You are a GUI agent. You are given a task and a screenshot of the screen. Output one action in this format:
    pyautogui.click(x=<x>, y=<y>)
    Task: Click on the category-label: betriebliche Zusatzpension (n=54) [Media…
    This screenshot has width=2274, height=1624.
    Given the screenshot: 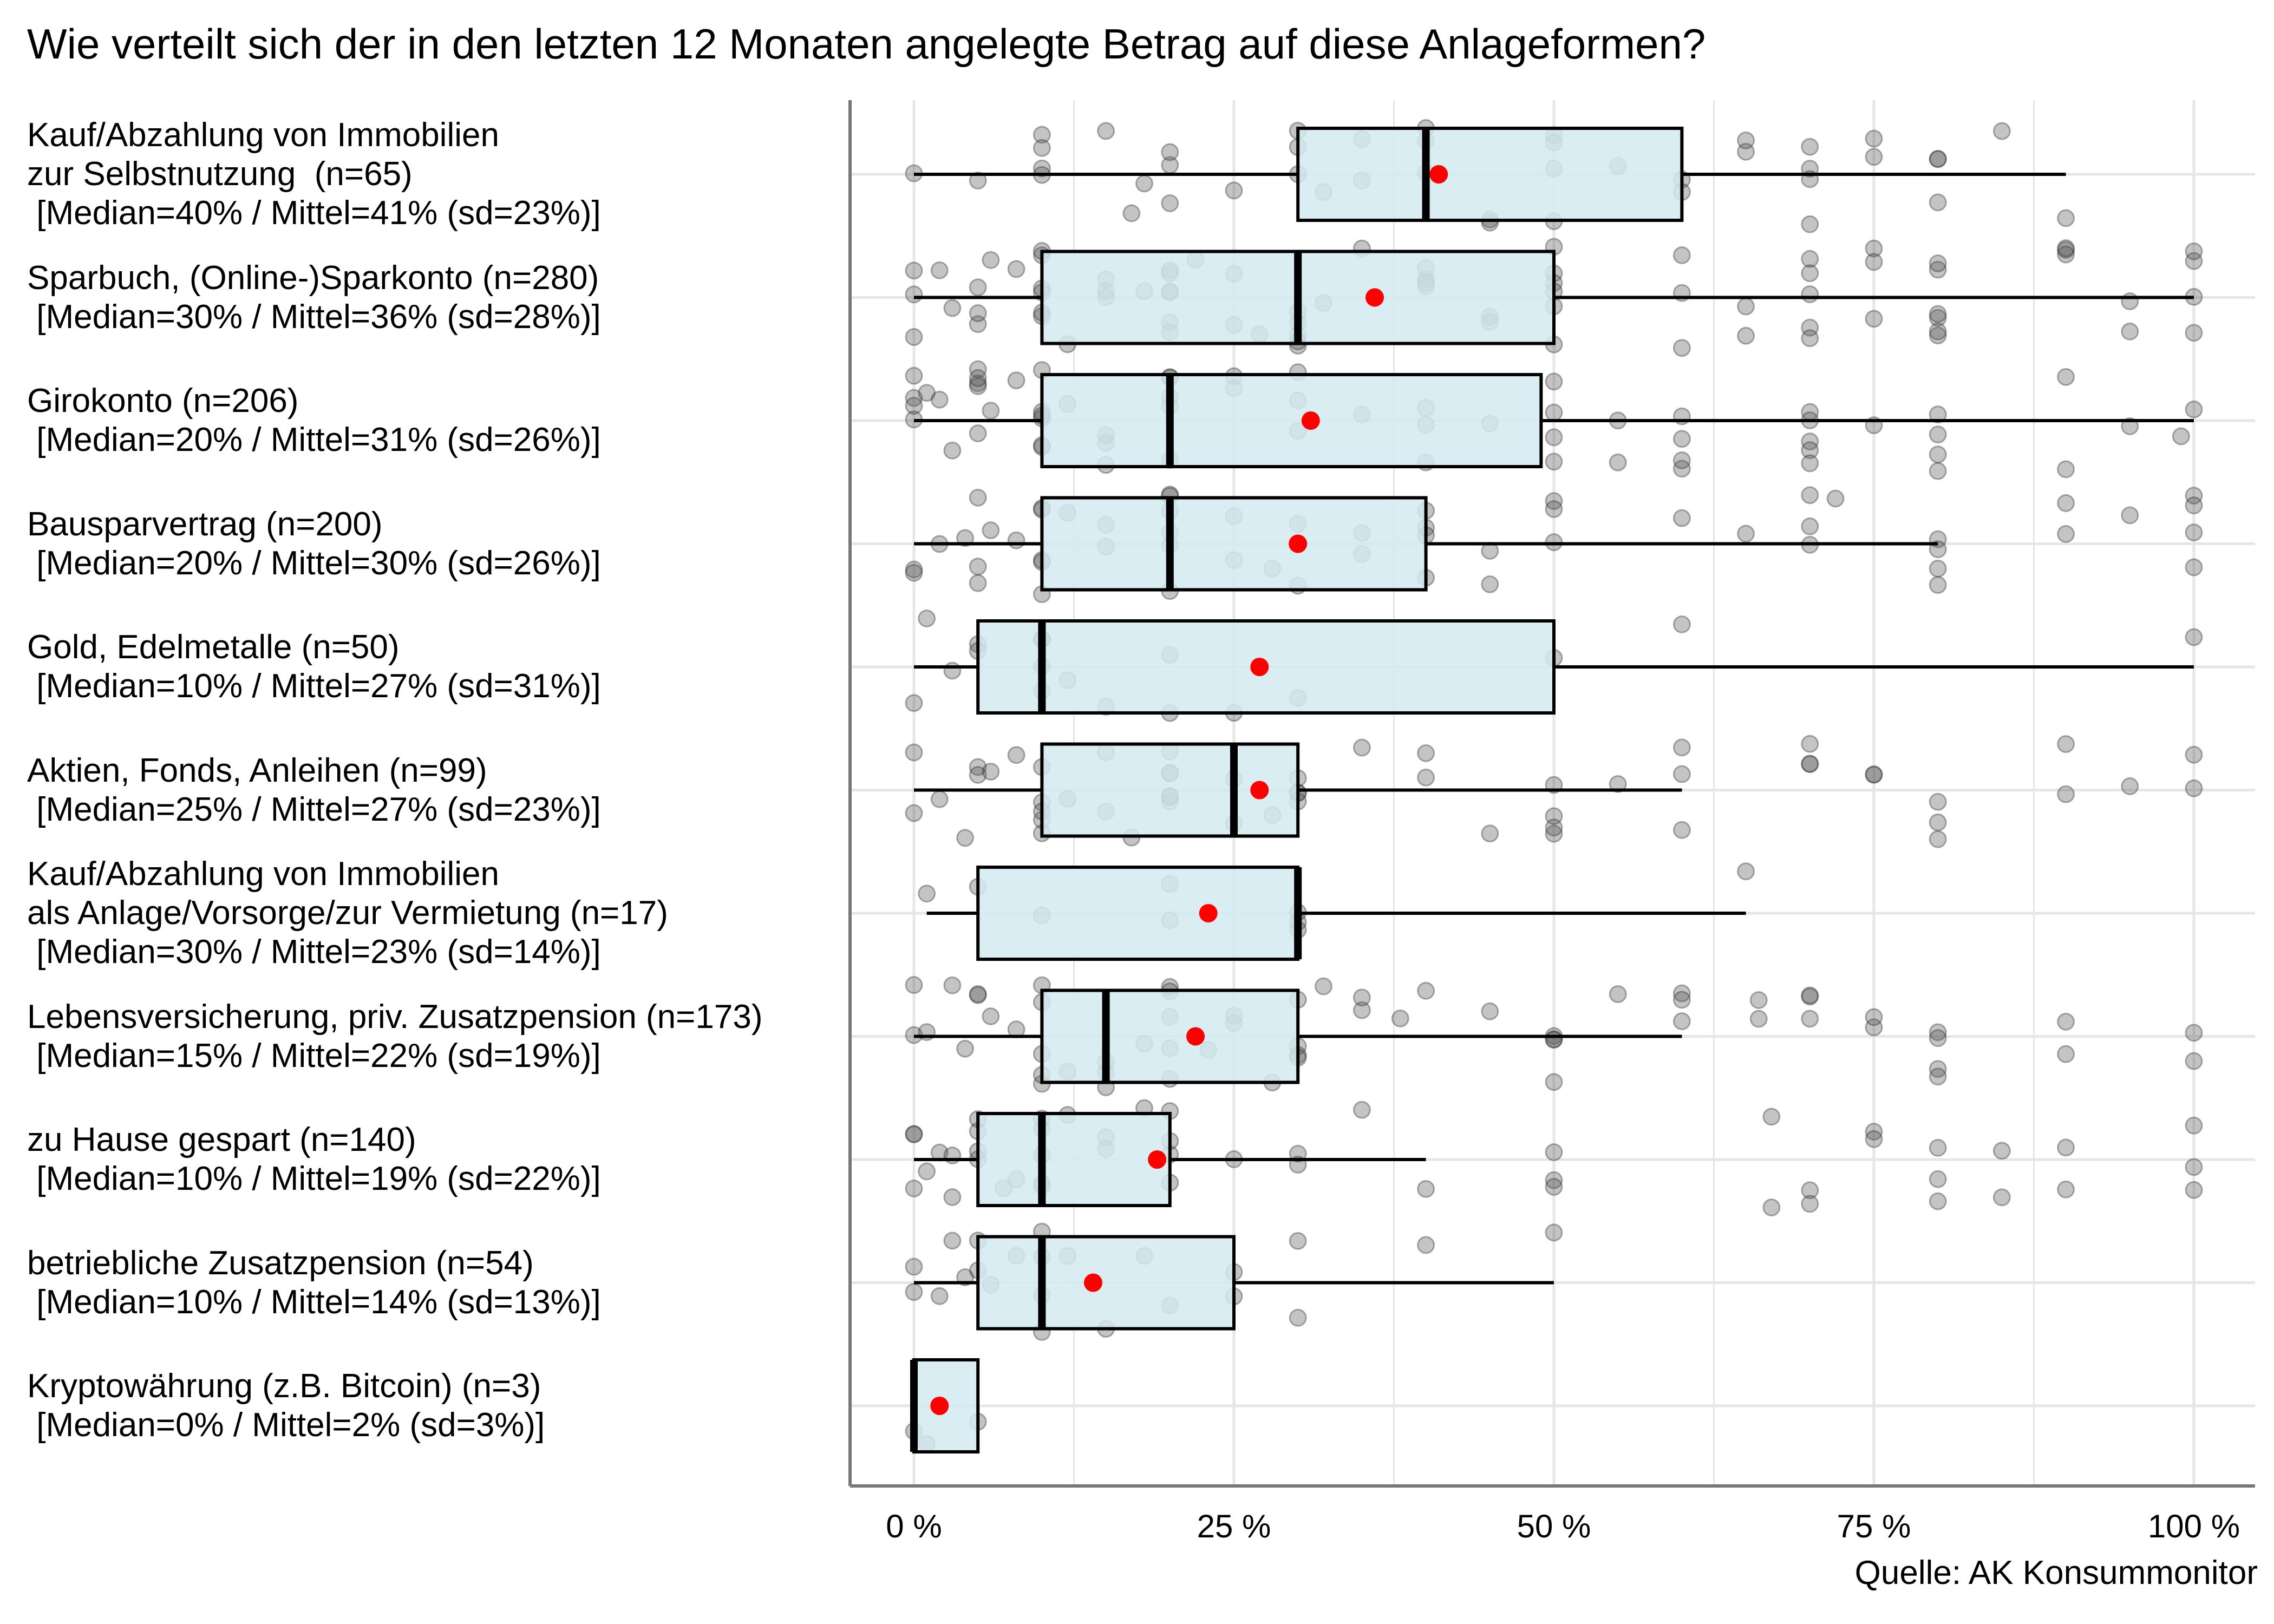 What is the action you would take?
    pyautogui.click(x=314, y=1283)
    